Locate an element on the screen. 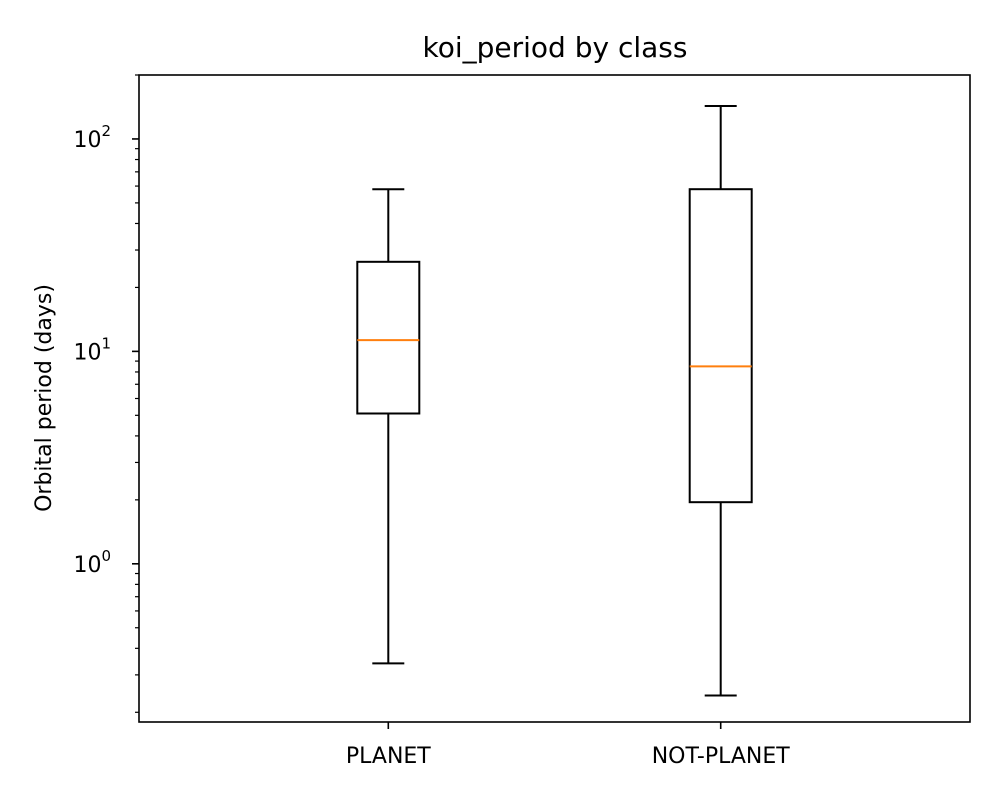 The height and width of the screenshot is (800, 1000). y-tick-exponent: 2 is located at coordinates (106, 131).